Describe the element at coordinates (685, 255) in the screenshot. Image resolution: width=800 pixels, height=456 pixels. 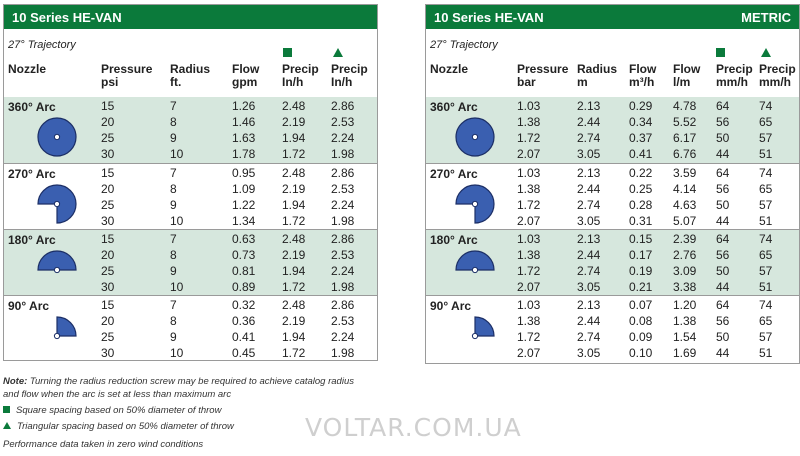
I see `table-cell: 2.76` at that location.